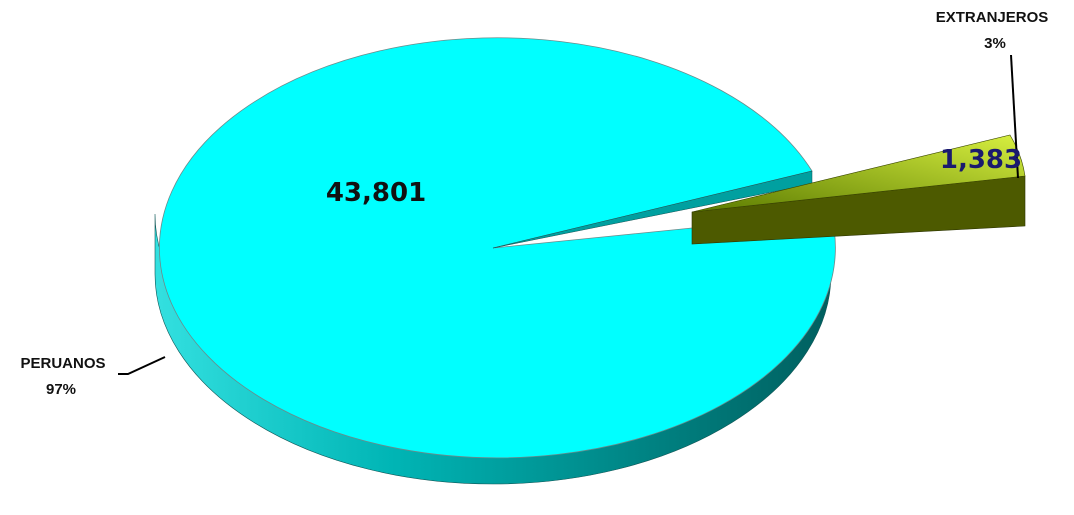 This screenshot has height=515, width=1074. Describe the element at coordinates (62, 363) in the screenshot. I see `category-label-peruanos: PERUANOS` at that location.